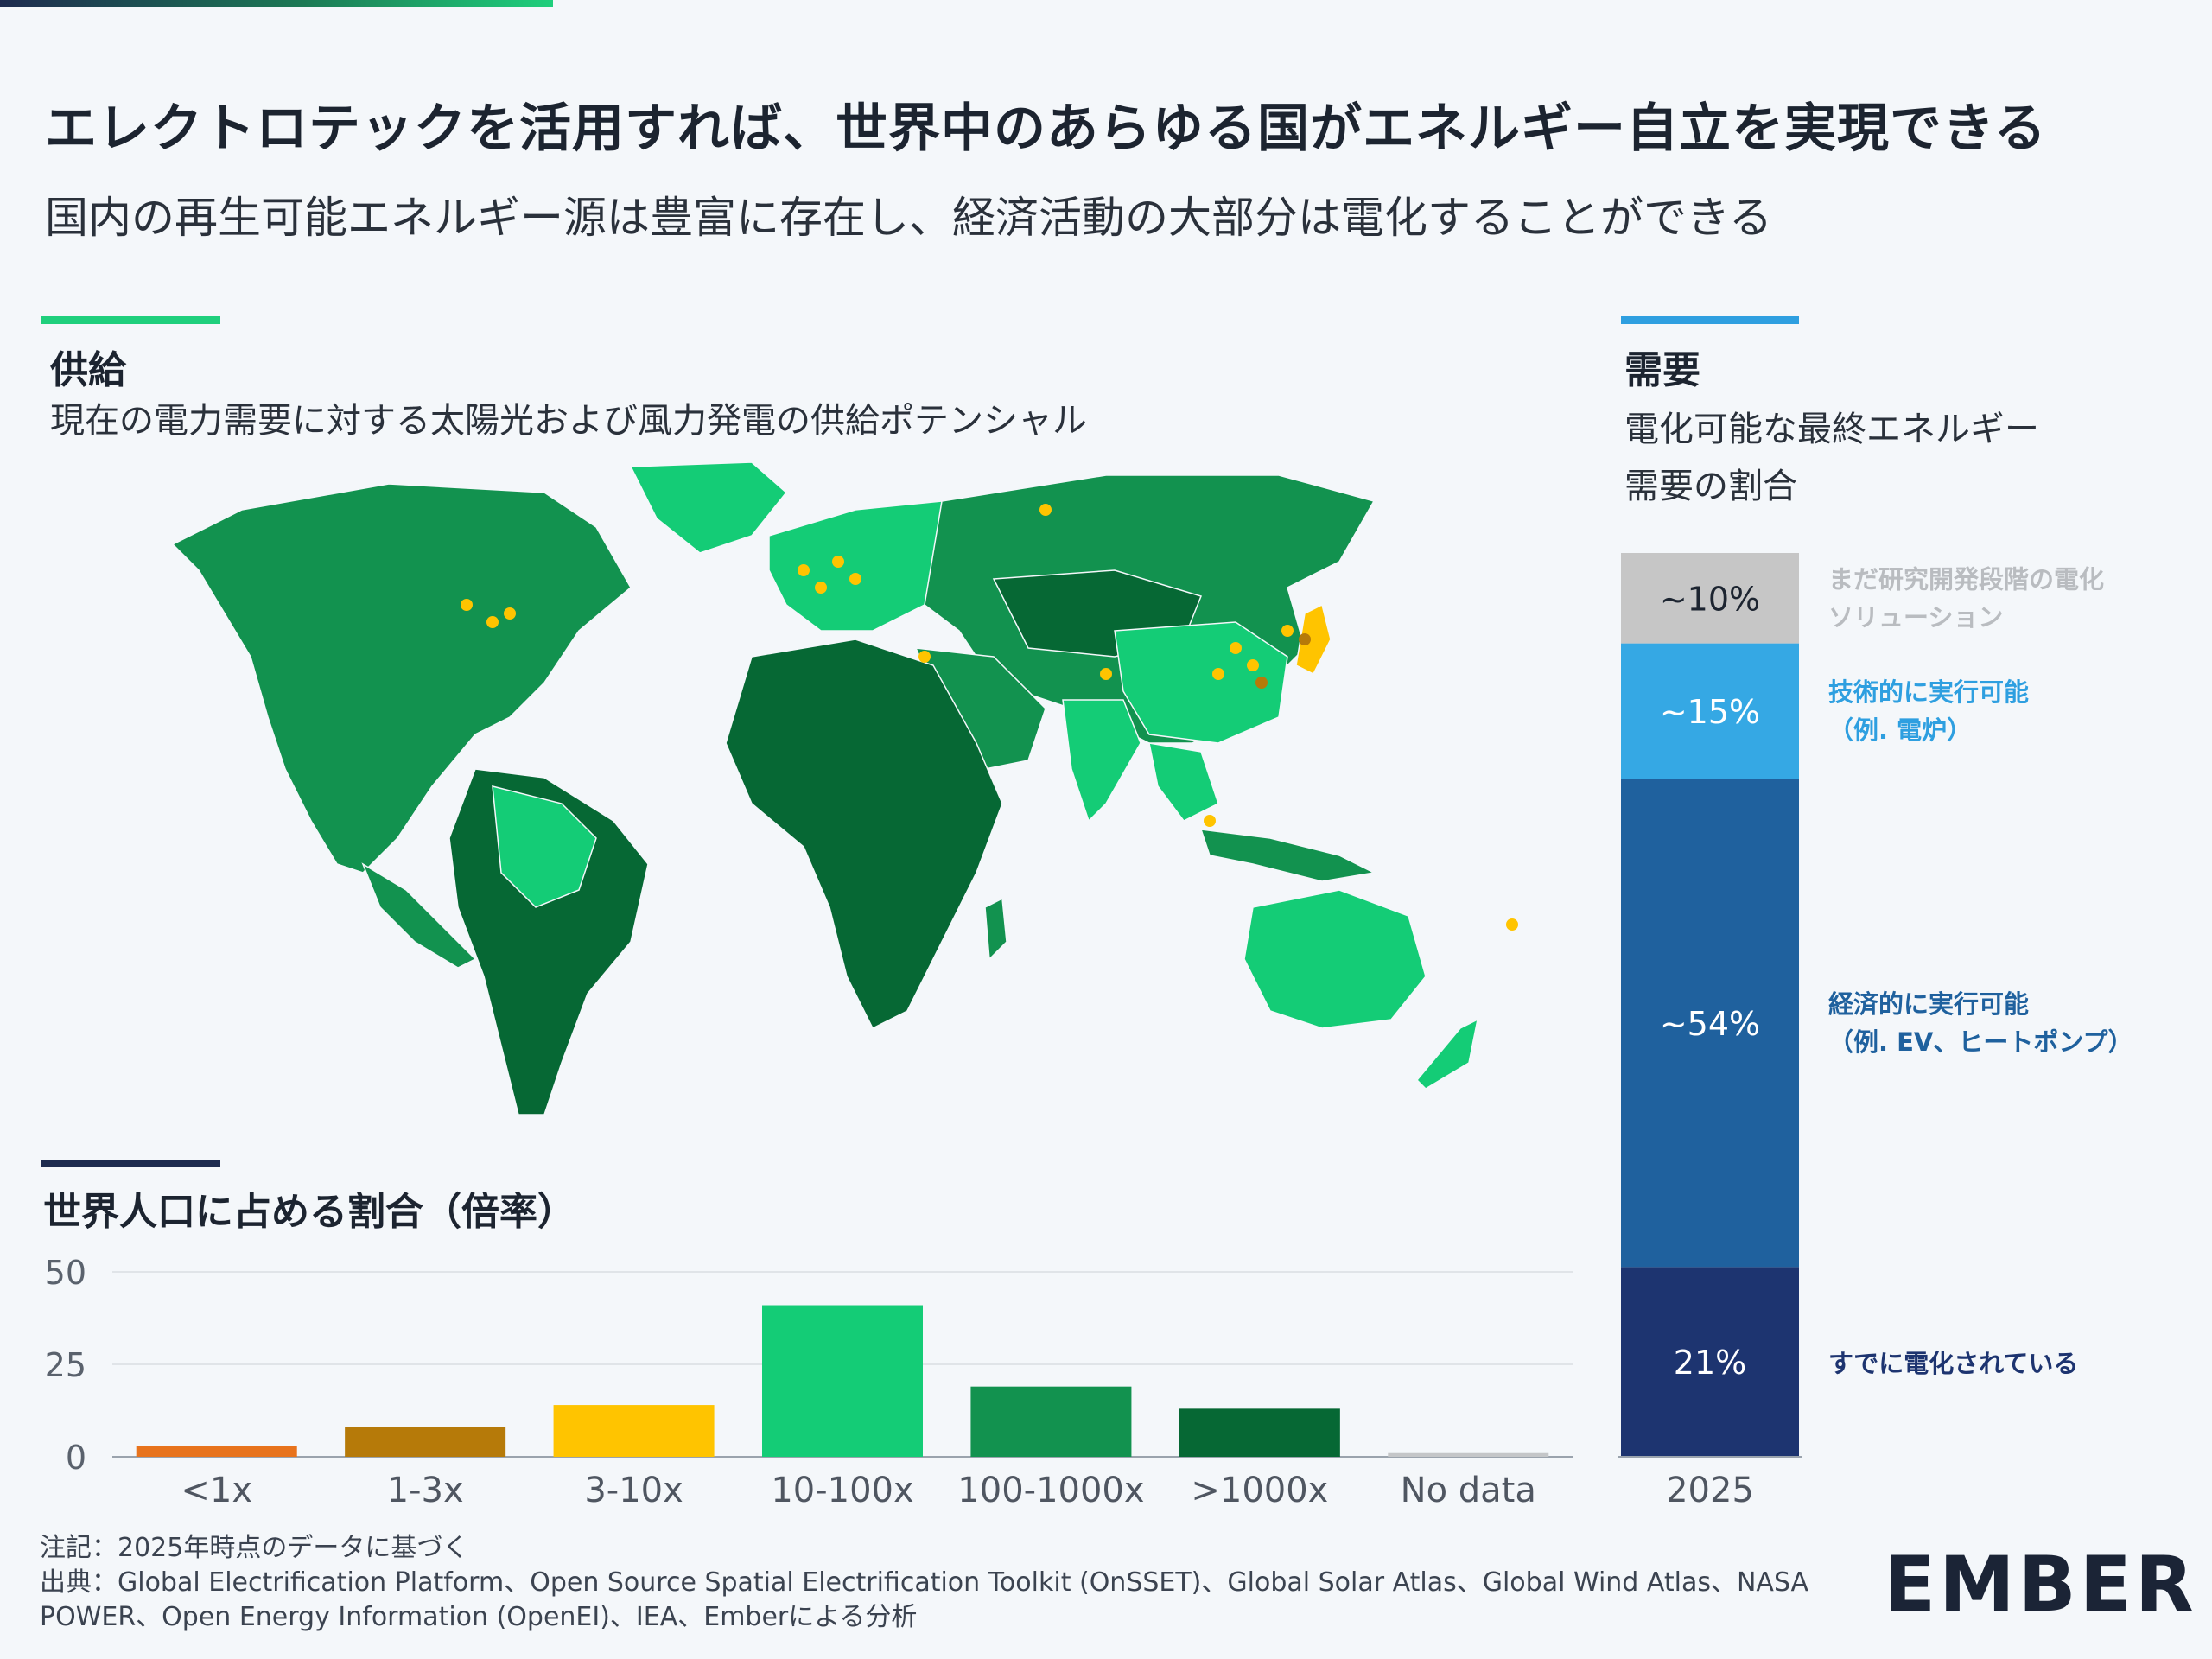 This screenshot has width=2212, height=1659. Describe the element at coordinates (995, 929) in the screenshot. I see `map-region-madagascar` at that location.